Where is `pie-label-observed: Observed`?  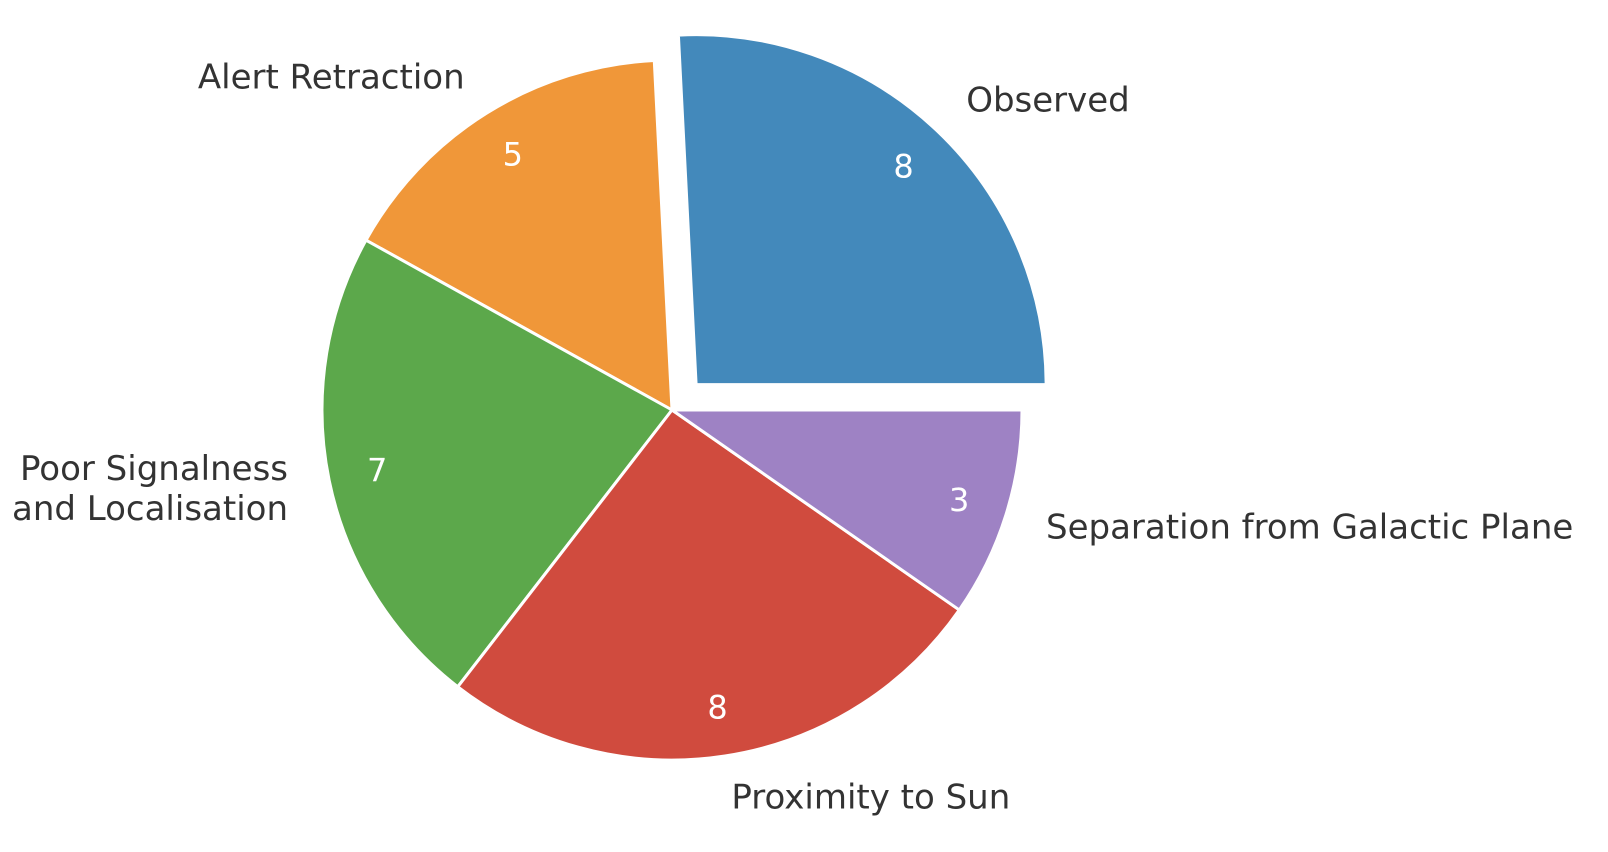 pie-label-observed: Observed is located at coordinates (1048, 101).